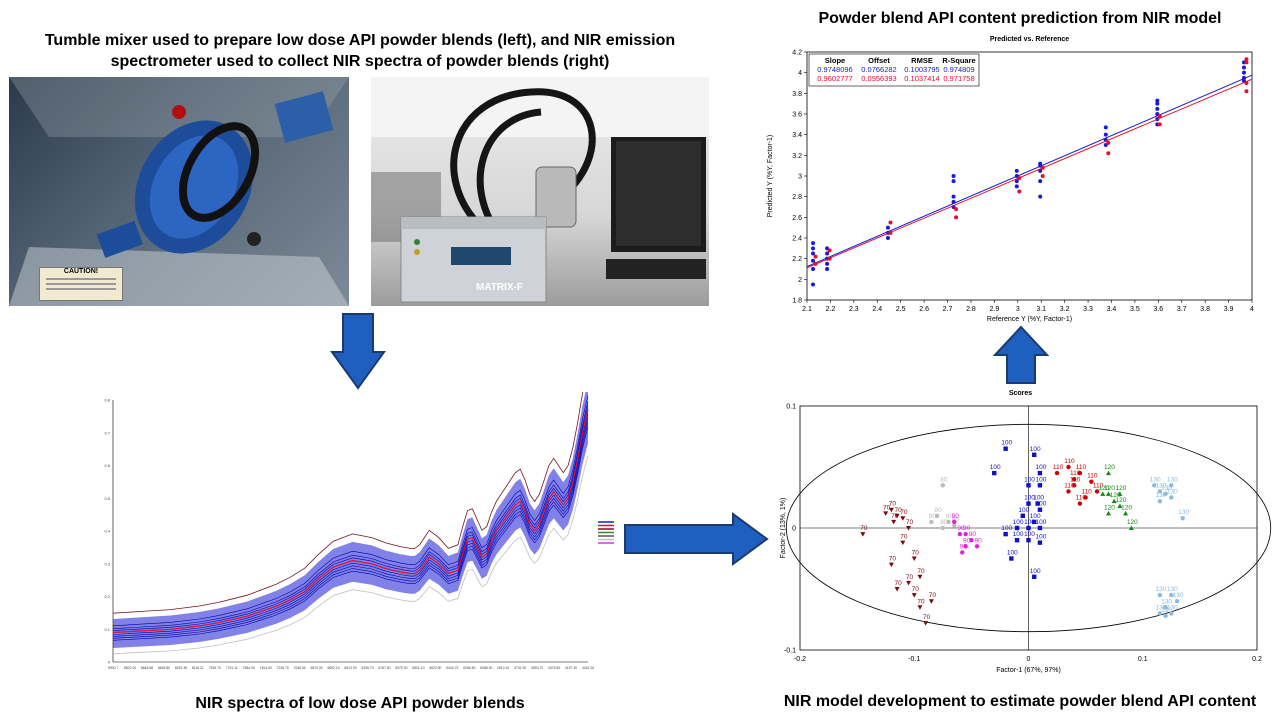 The height and width of the screenshot is (720, 1280). I want to click on tumble-mixer-photo: CAUTION!, so click(179, 191).